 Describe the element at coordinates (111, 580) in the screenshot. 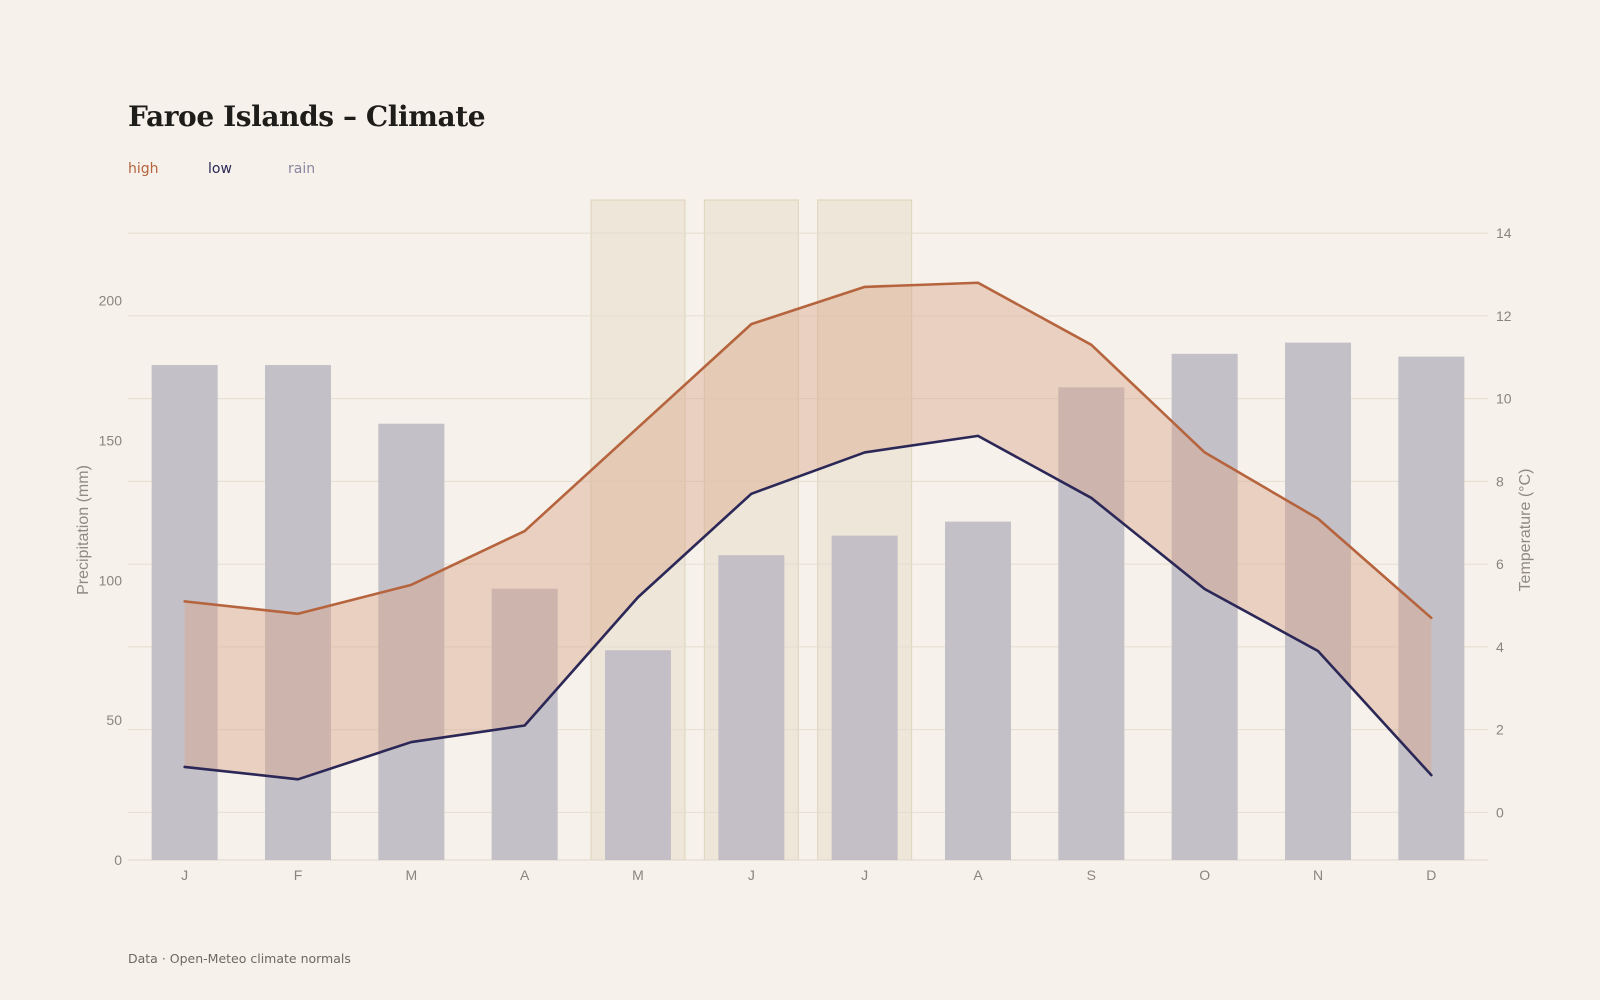

I see `left-tick-label: 100` at that location.